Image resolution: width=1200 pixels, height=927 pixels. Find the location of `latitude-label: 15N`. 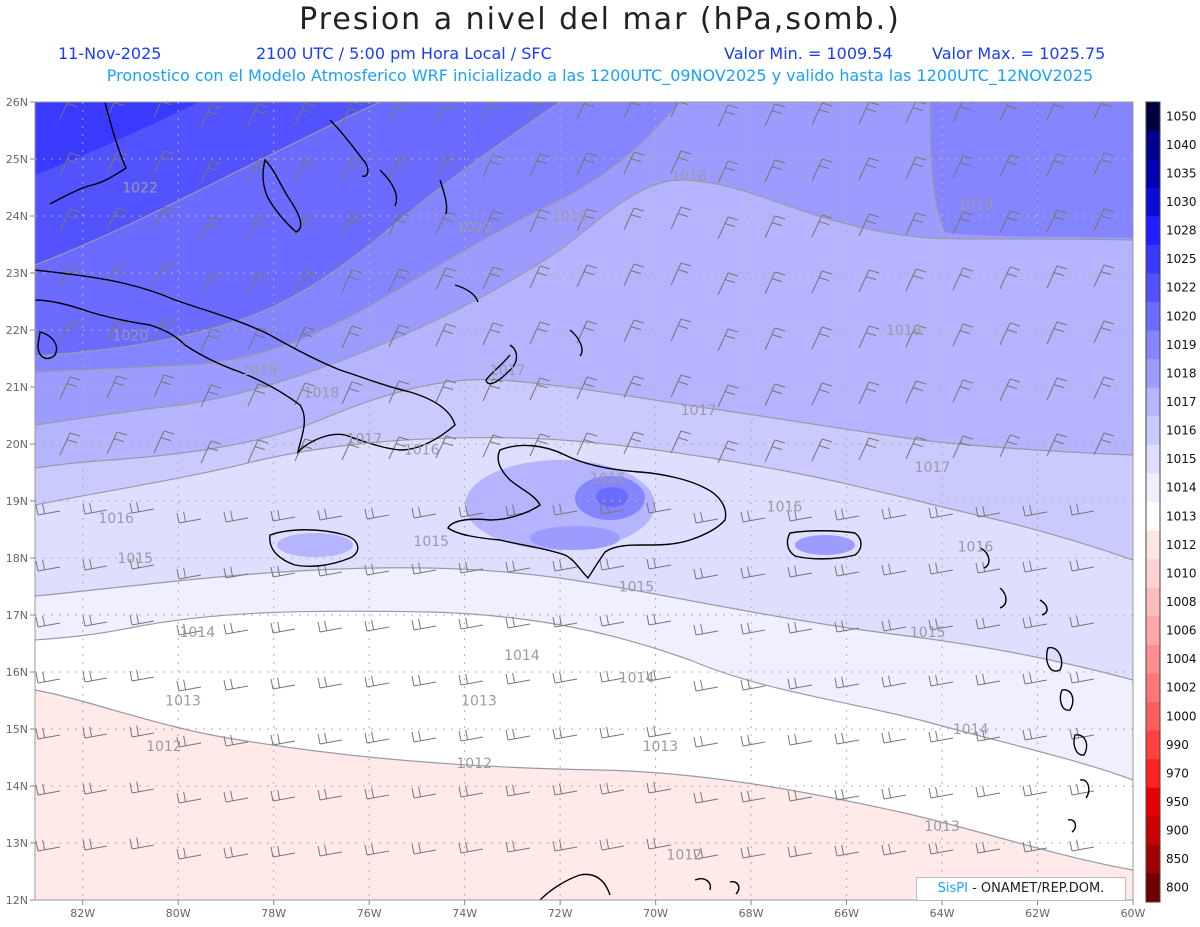

latitude-label: 15N is located at coordinates (17, 729).